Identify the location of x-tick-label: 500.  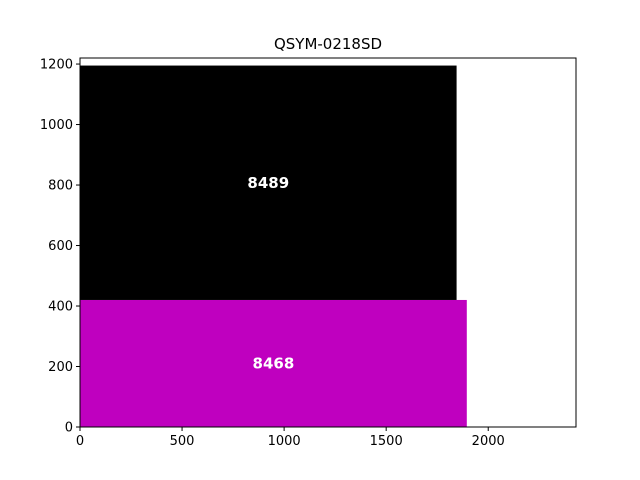
(182, 441).